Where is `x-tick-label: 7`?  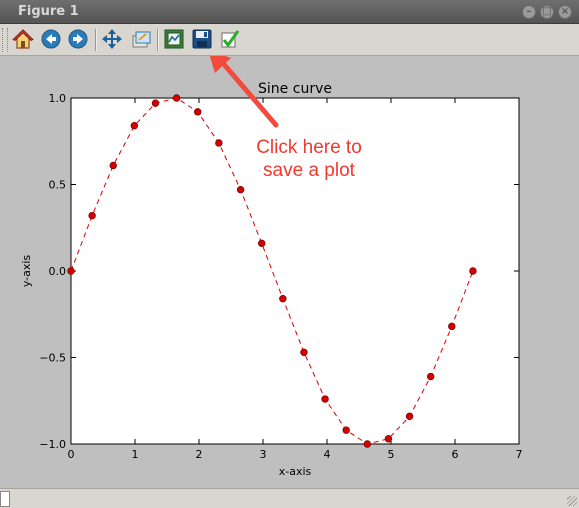
x-tick-label: 7 is located at coordinates (519, 454).